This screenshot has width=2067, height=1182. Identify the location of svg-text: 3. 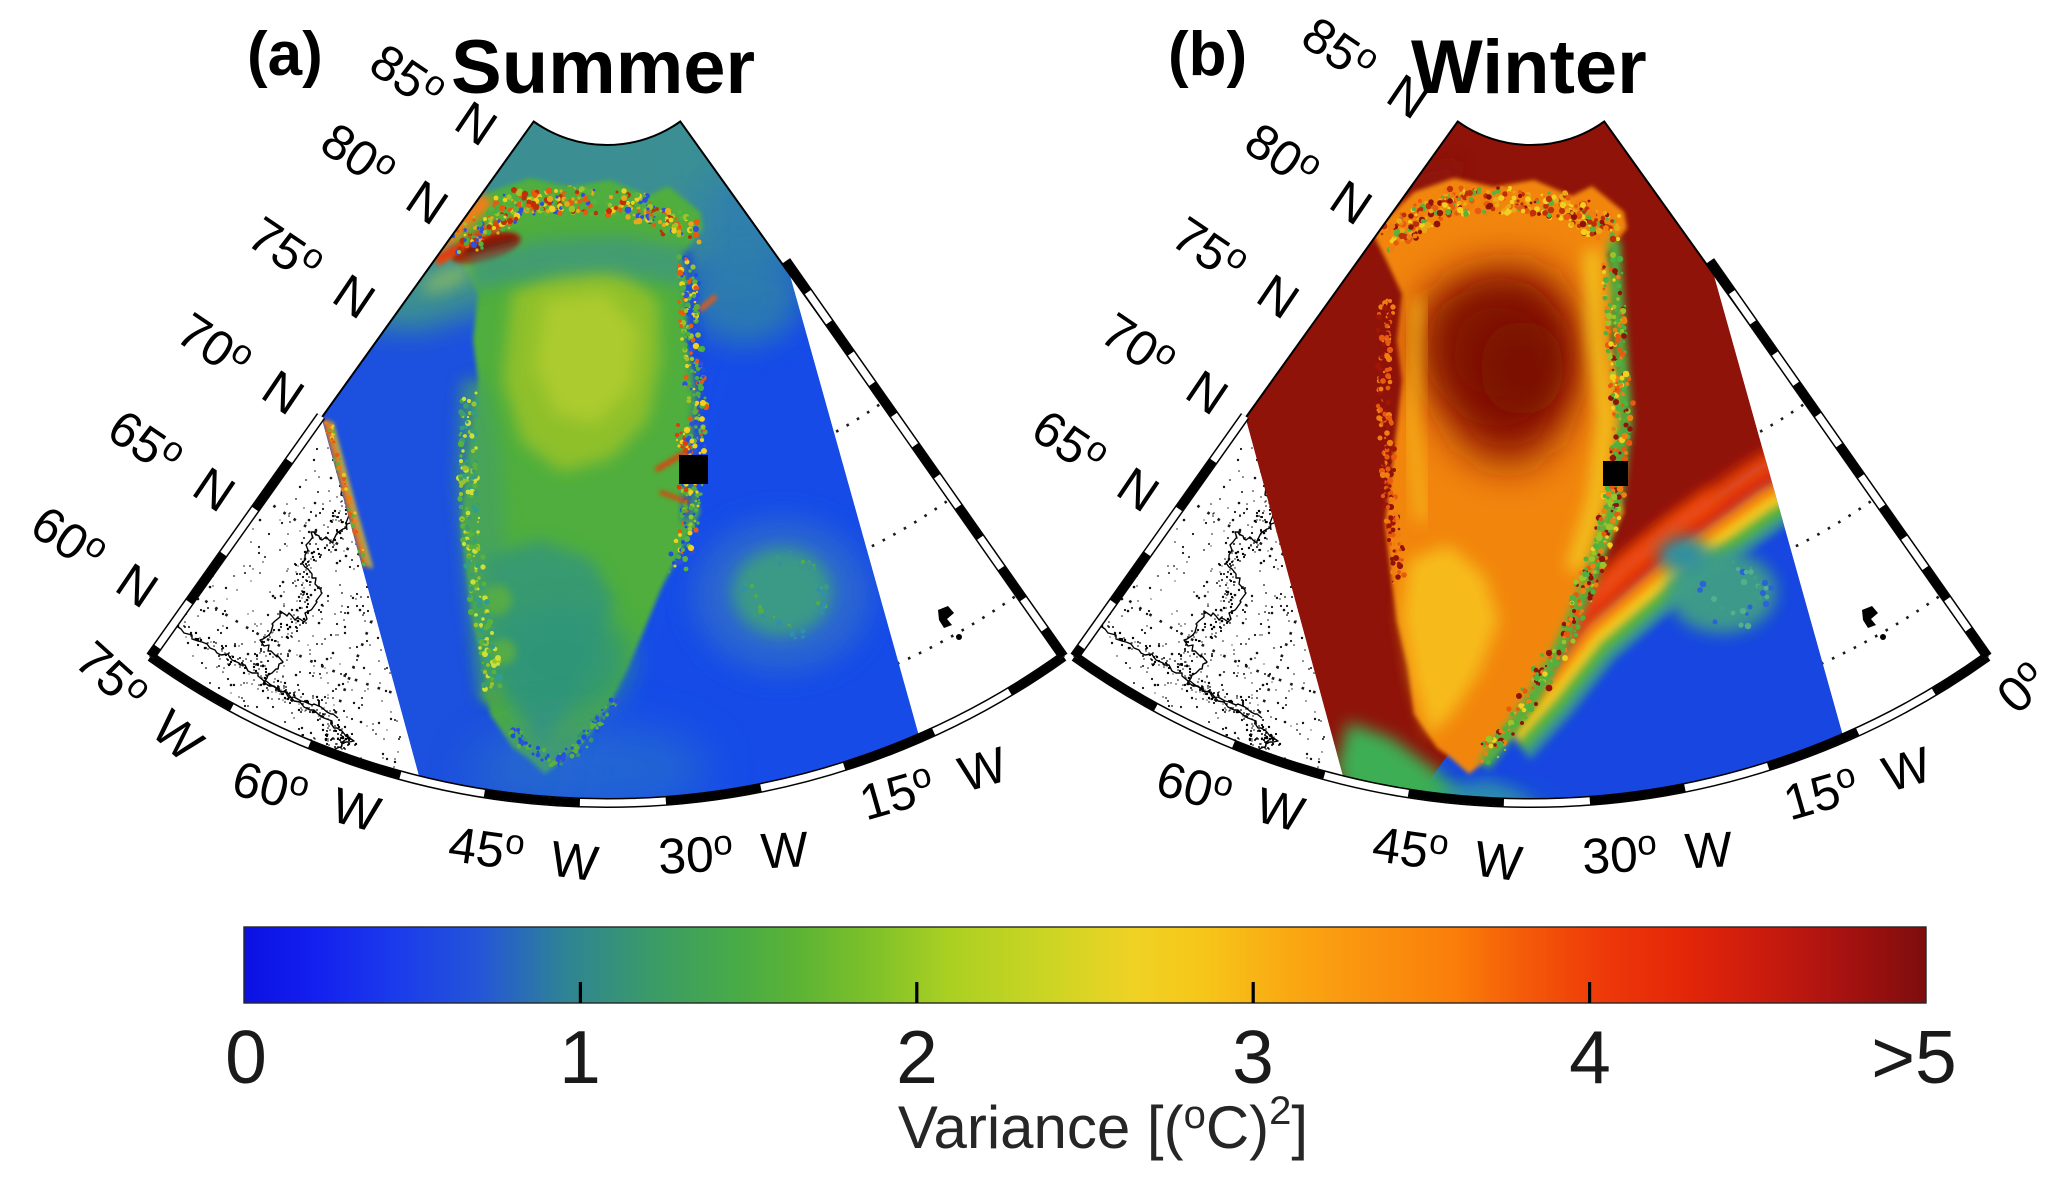
(1253, 1057).